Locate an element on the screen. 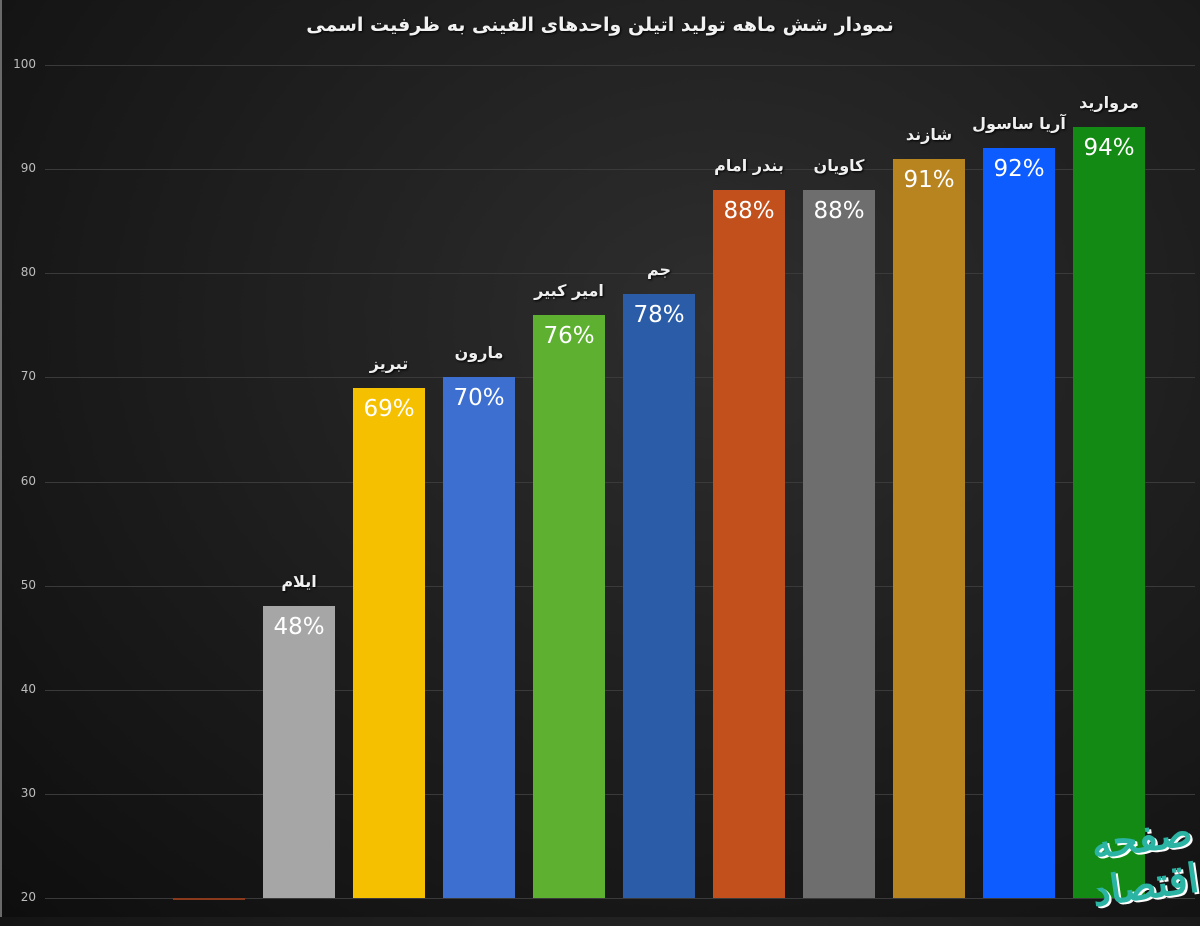 The height and width of the screenshot is (926, 1200). bar: 70% is located at coordinates (479, 637).